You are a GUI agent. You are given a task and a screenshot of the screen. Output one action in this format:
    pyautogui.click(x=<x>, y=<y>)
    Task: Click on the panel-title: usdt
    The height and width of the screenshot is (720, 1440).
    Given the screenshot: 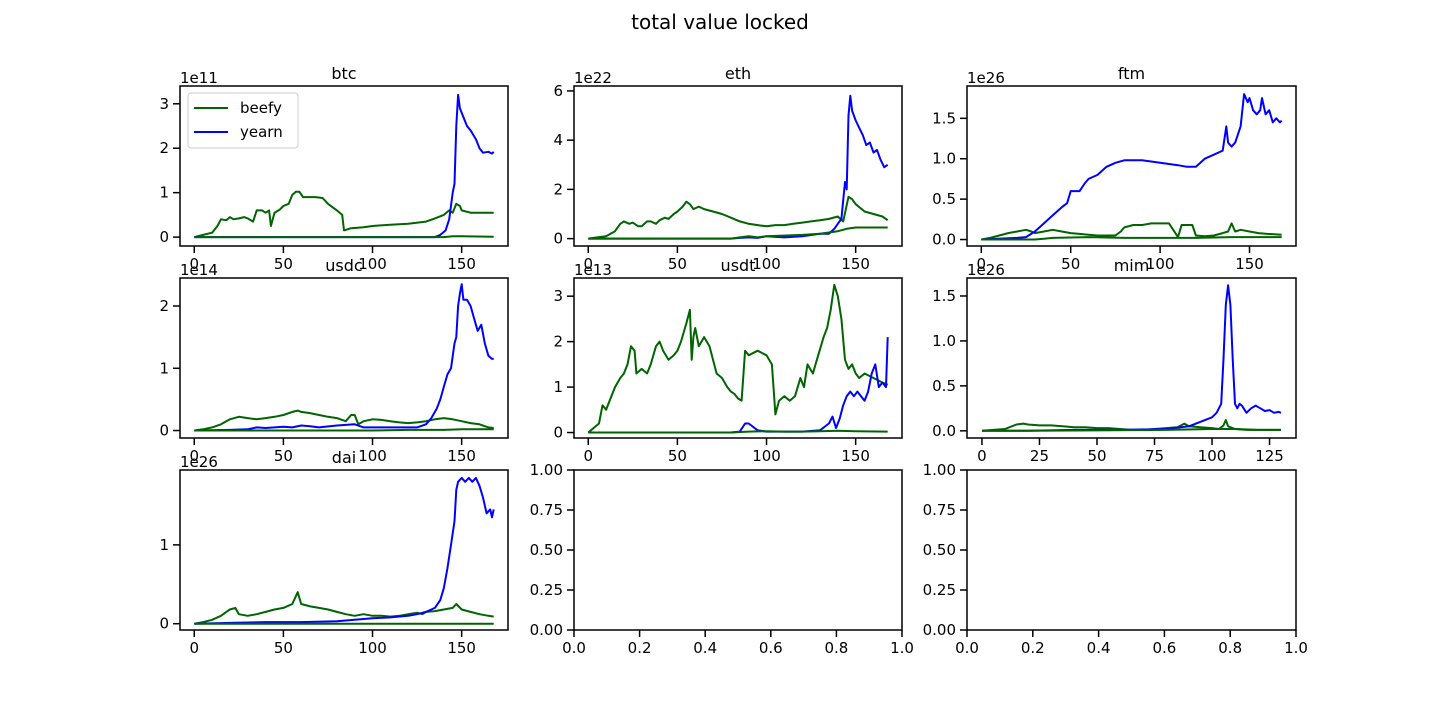 What is the action you would take?
    pyautogui.click(x=738, y=265)
    